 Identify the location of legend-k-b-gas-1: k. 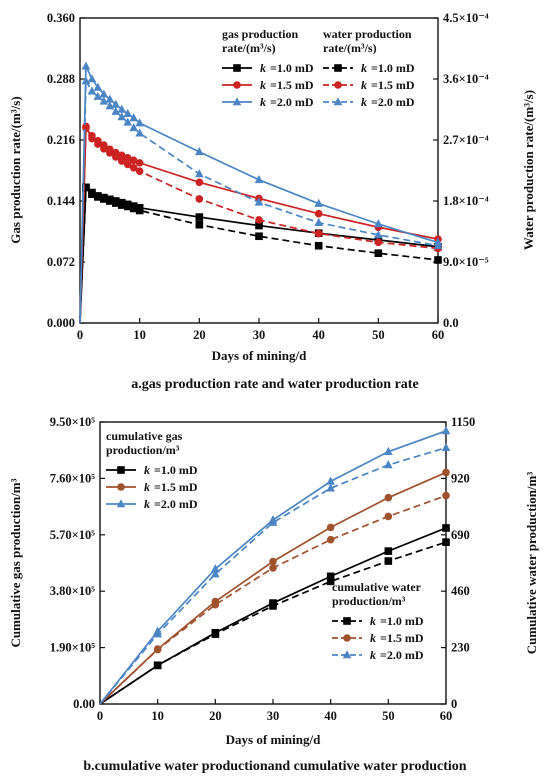
(147, 487).